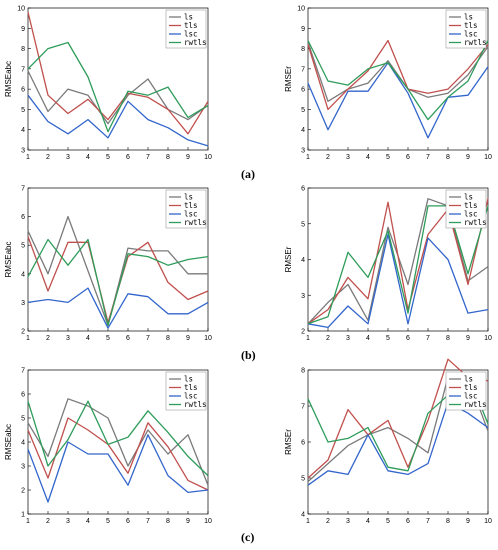 Image resolution: width=498 pixels, height=550 pixels. I want to click on y-tick-label: 7, so click(23, 69).